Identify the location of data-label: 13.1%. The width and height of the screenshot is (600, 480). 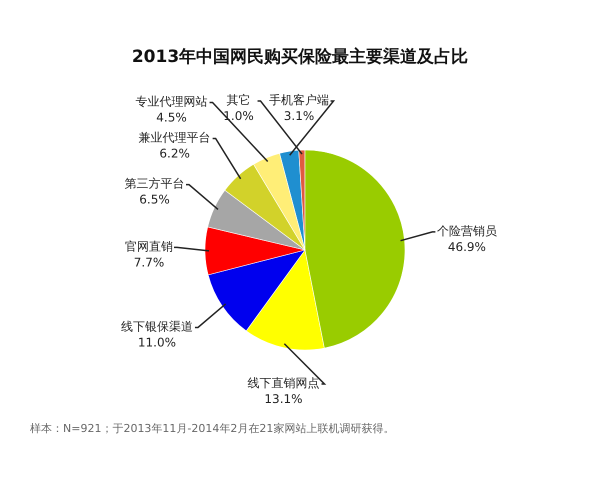
(283, 399).